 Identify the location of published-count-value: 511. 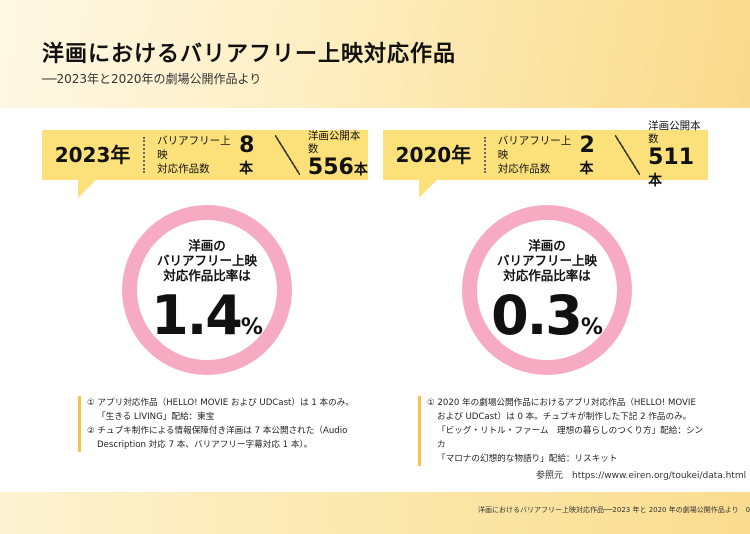
(671, 157).